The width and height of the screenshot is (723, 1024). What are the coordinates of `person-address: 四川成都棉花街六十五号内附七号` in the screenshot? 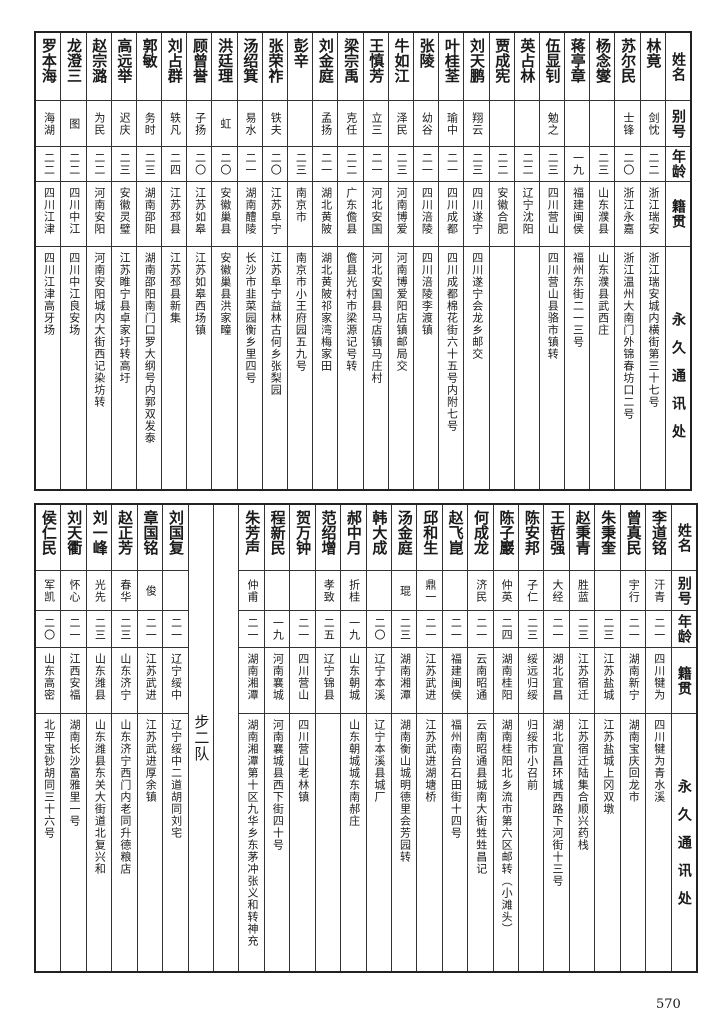 It's located at (452, 342).